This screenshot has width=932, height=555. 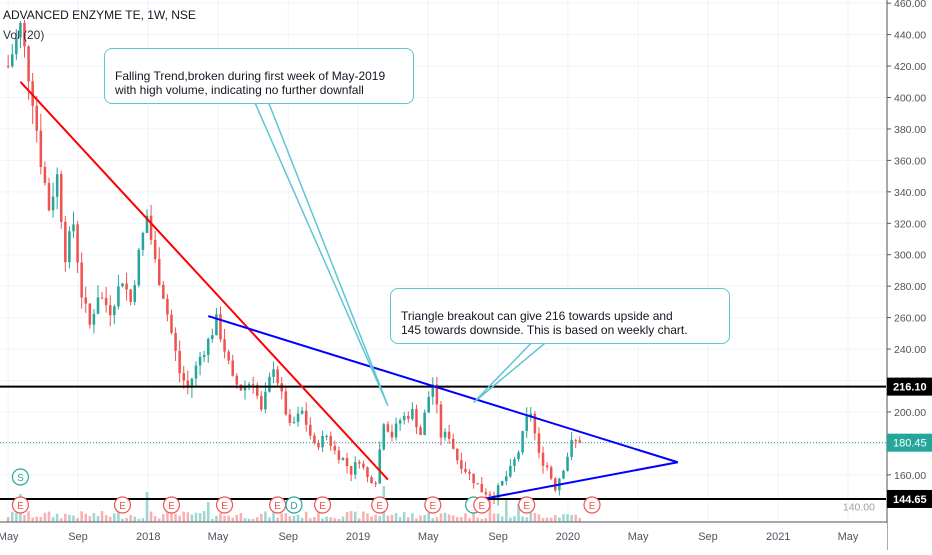 What do you see at coordinates (20, 478) in the screenshot?
I see `event-marker-label: S` at bounding box center [20, 478].